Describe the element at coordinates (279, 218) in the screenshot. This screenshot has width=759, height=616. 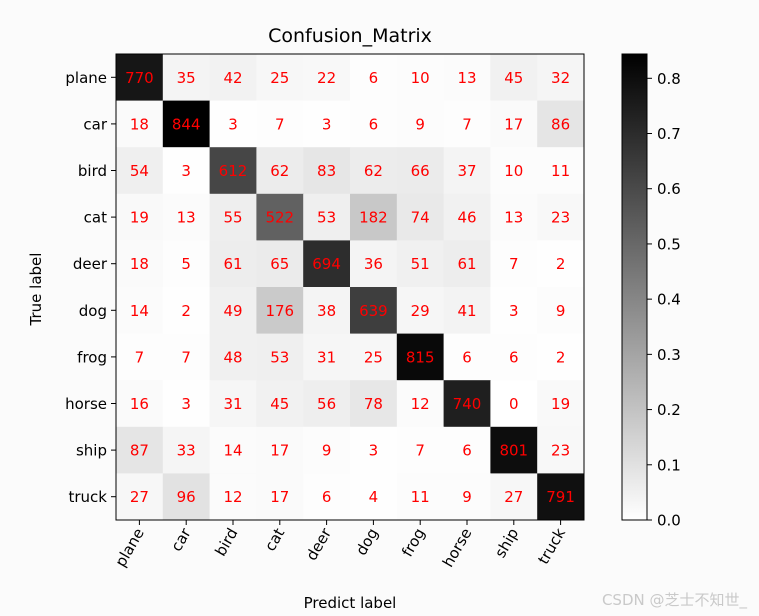
I see `cell-value-label: 522` at that location.